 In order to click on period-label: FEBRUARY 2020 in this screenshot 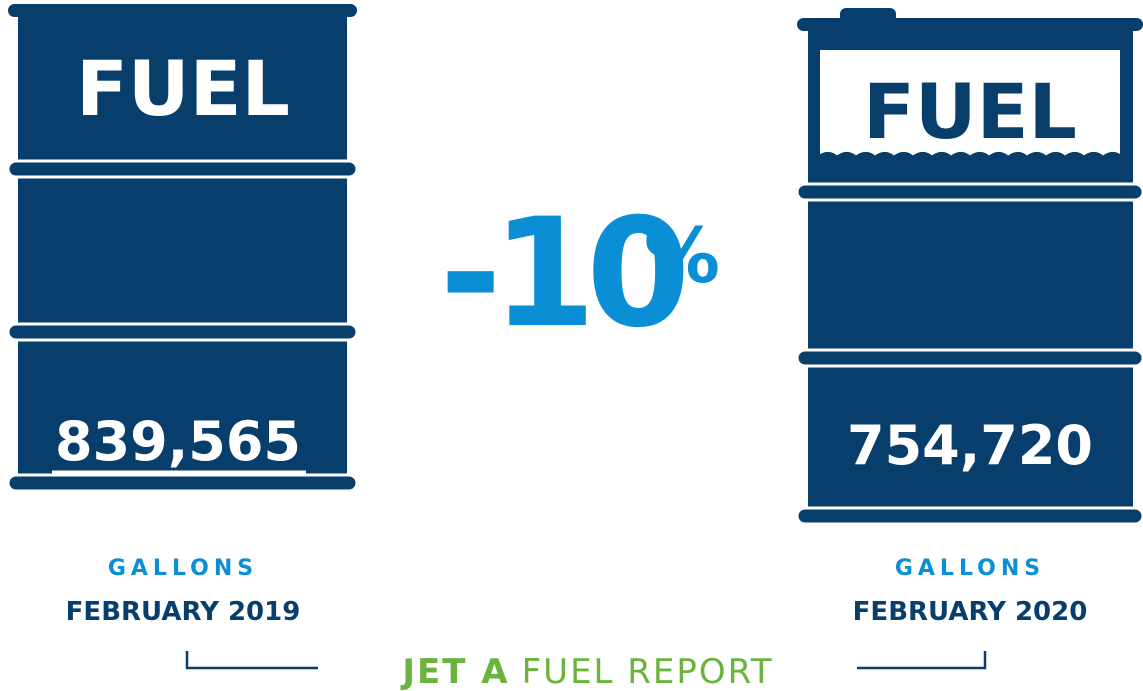, I will do `click(970, 612)`.